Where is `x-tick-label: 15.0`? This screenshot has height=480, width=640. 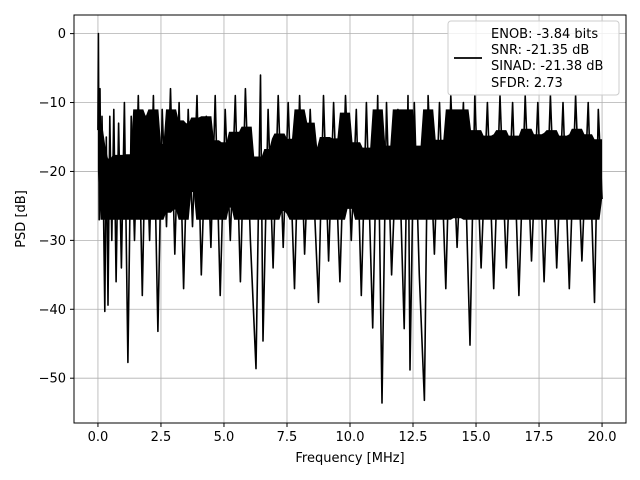 x-tick-label: 15.0 is located at coordinates (476, 437).